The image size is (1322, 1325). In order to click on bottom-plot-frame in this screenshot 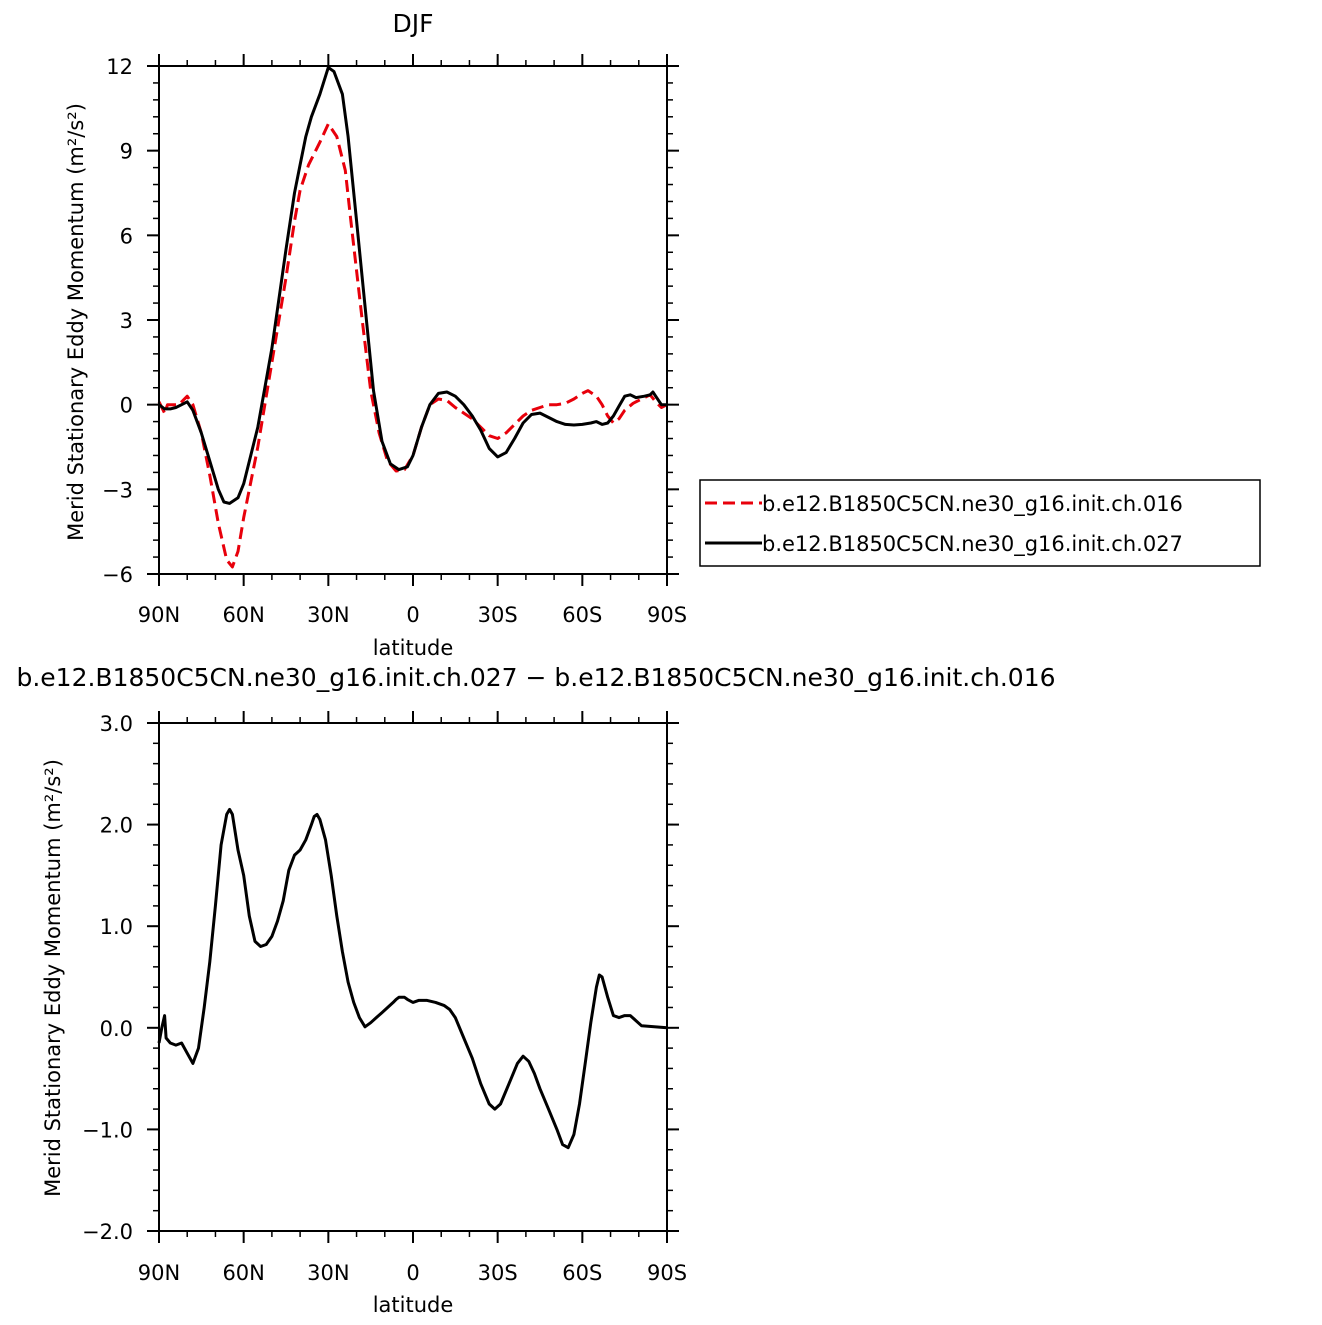, I will do `click(413, 977)`.